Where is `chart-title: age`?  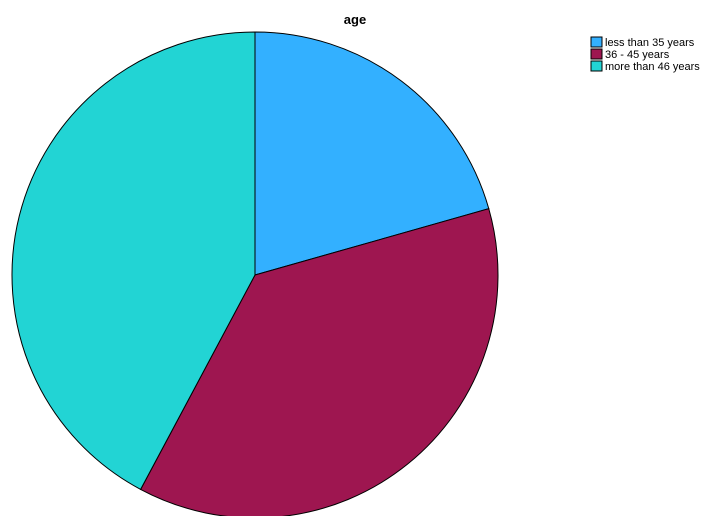 chart-title: age is located at coordinates (355, 19).